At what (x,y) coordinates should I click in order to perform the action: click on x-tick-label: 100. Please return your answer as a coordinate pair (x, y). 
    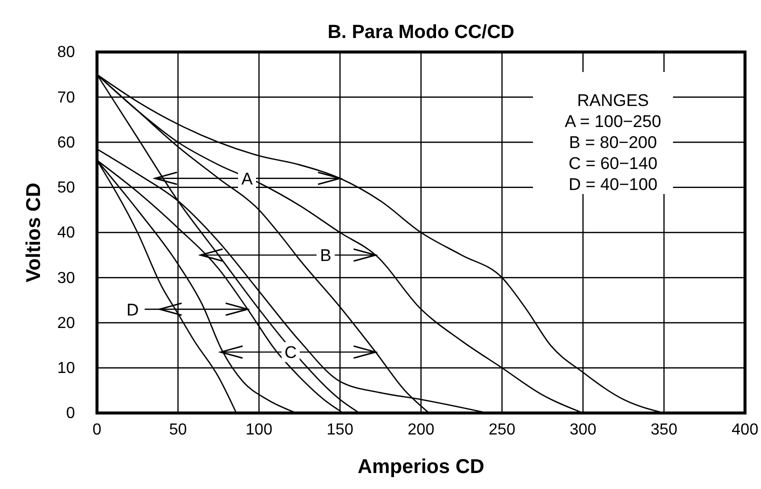
    Looking at the image, I should click on (259, 429).